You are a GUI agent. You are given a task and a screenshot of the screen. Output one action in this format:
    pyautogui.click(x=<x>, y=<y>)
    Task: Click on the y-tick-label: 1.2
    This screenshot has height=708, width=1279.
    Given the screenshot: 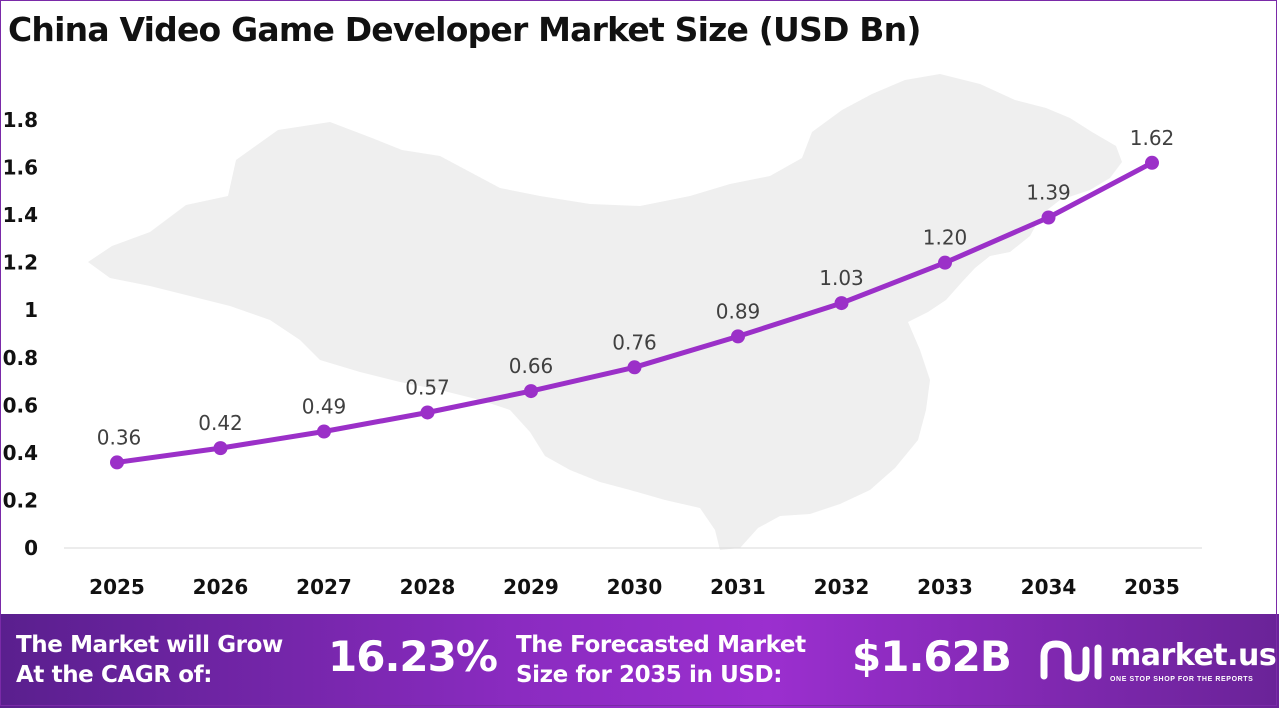 What is the action you would take?
    pyautogui.click(x=20, y=263)
    